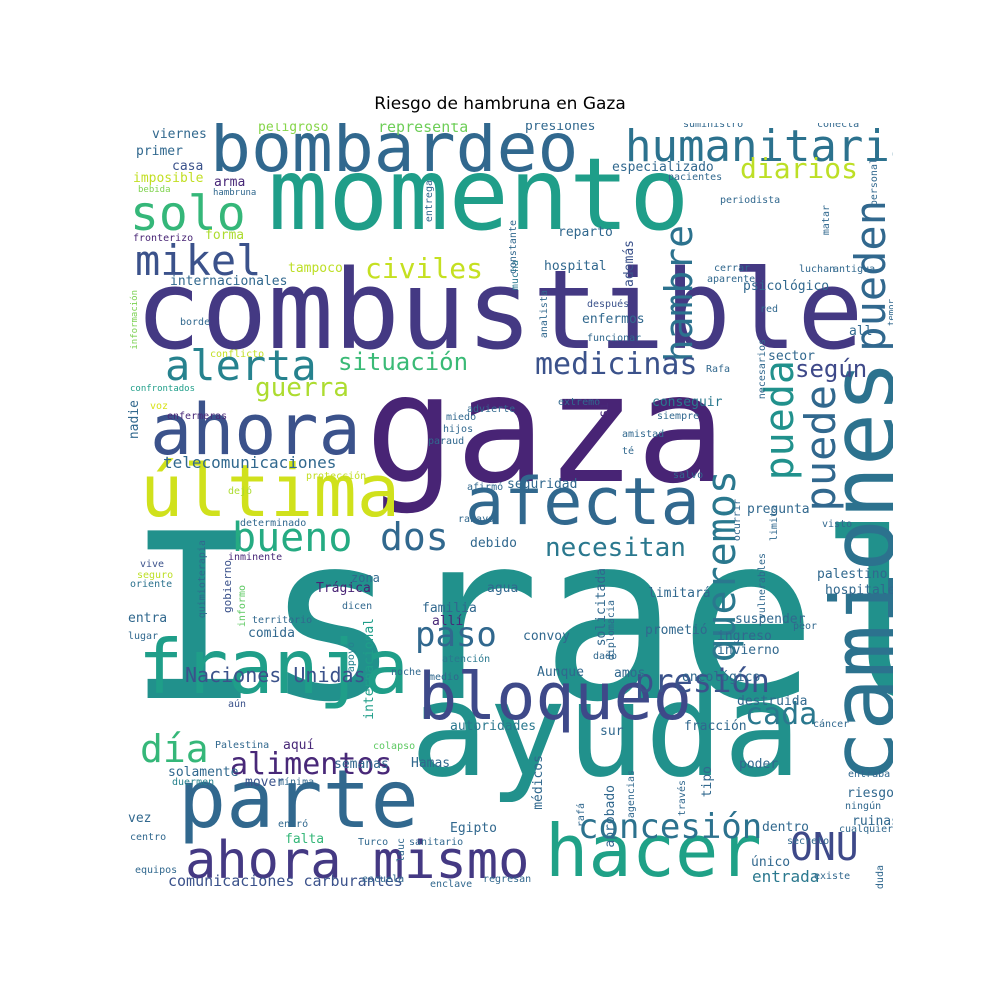 This screenshot has height=1000, width=1000. Describe the element at coordinates (242, 606) in the screenshot. I see `word-informo: informo` at that location.